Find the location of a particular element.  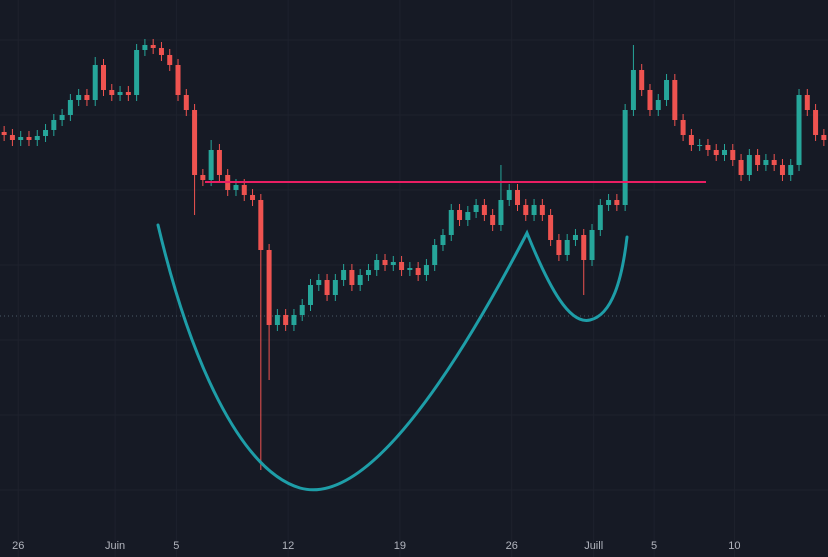

x-tick-label: Juill is located at coordinates (593, 546).